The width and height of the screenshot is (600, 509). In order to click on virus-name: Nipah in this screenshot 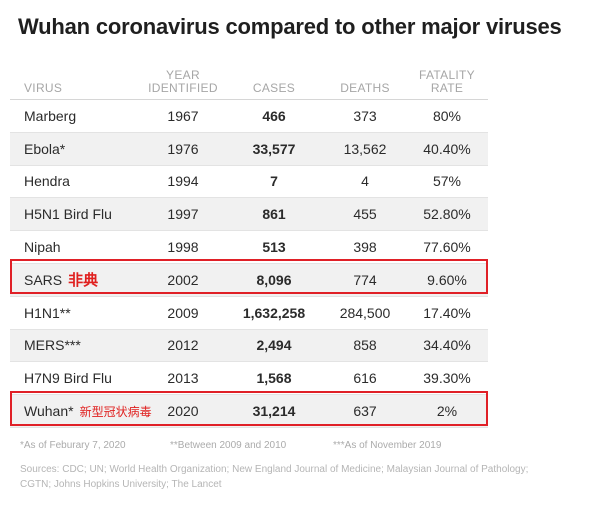, I will do `click(42, 247)`.